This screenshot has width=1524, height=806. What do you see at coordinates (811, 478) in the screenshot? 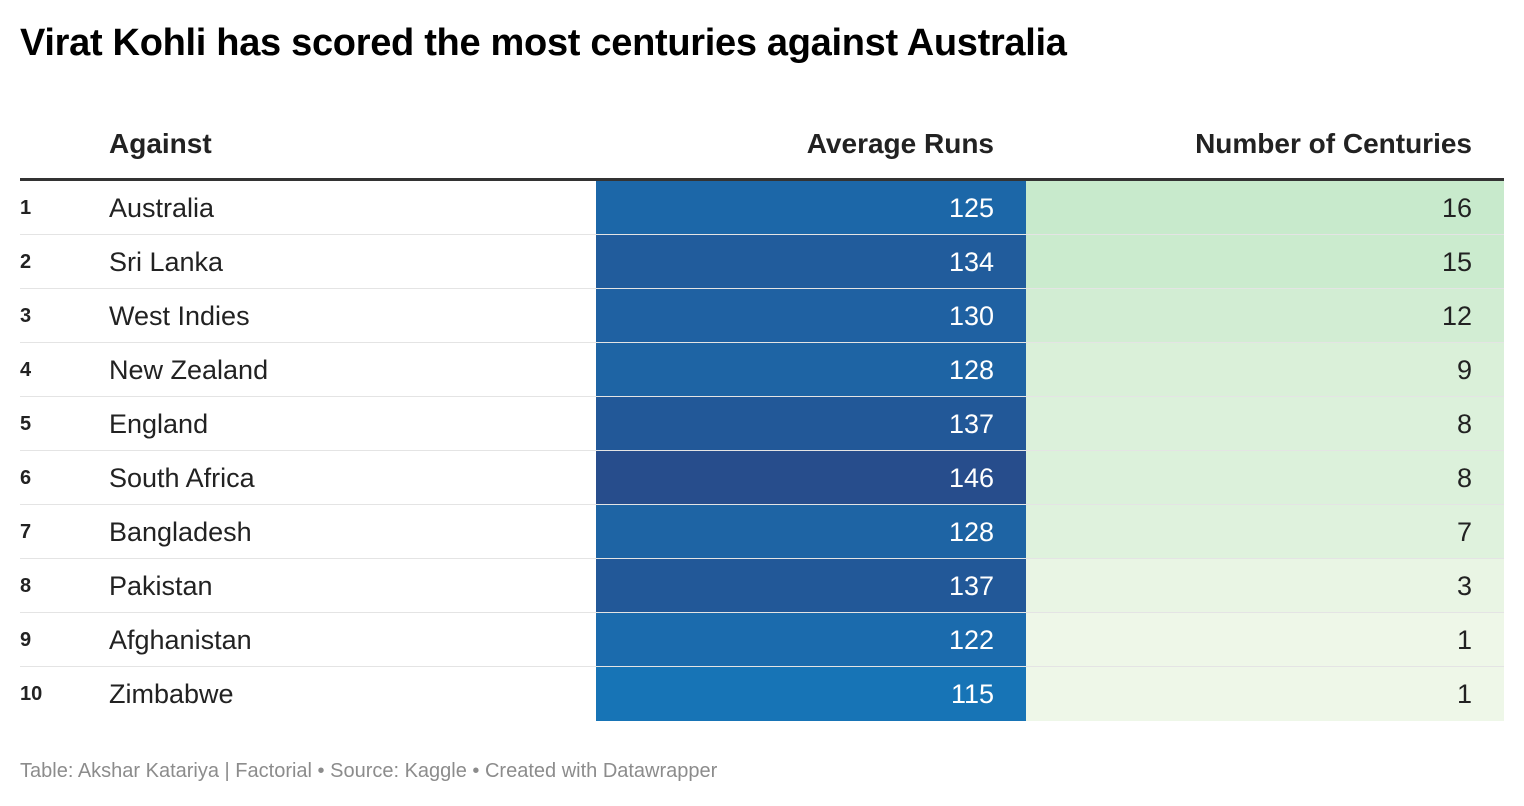
I see `row-average-runs: 146` at bounding box center [811, 478].